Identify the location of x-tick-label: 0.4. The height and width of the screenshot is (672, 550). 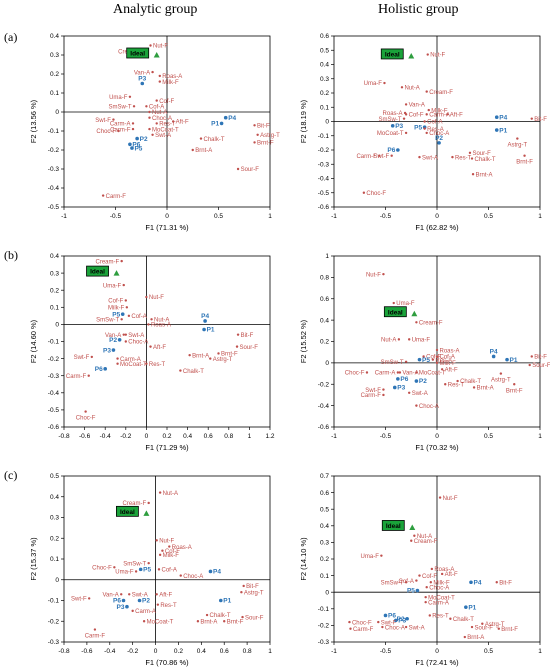
(201, 651).